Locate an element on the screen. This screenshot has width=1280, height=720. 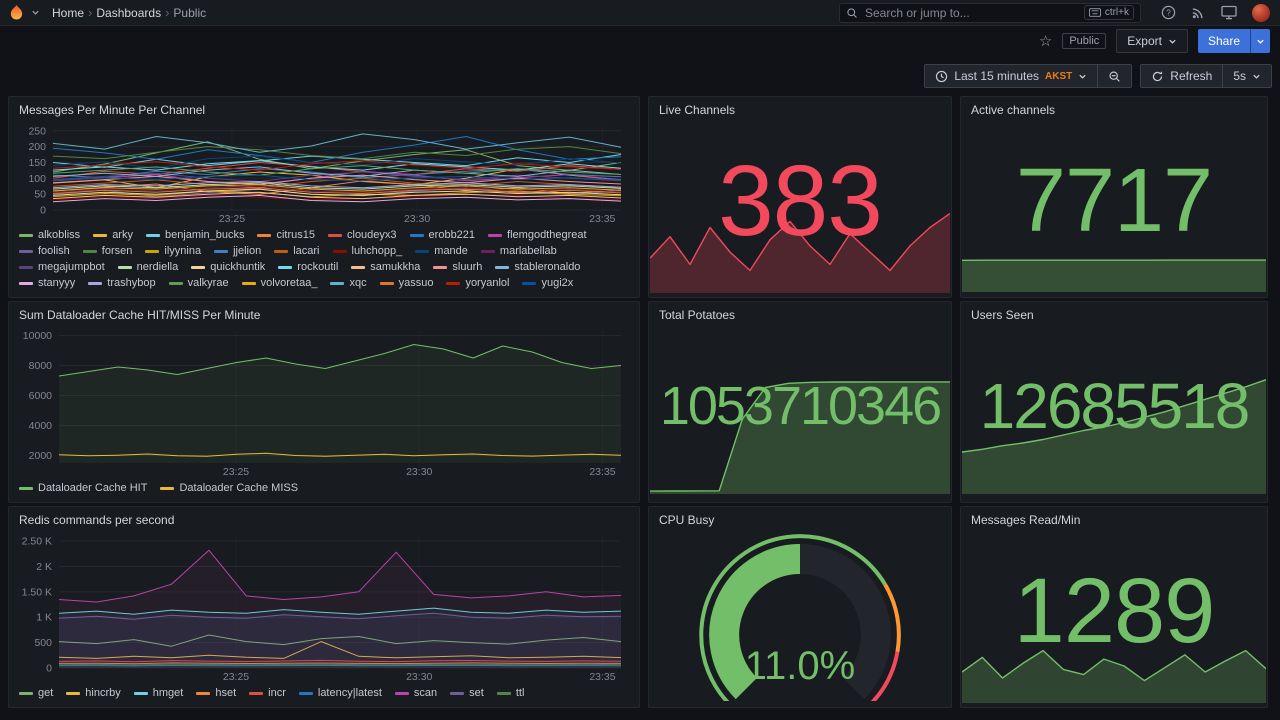
panel-title: Messages Read/Min is located at coordinates (1026, 520).